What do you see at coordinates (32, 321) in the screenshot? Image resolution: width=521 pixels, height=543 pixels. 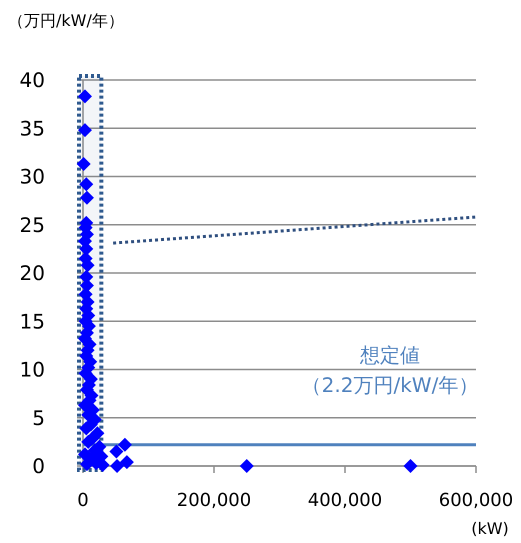 I see `y-tick-label: 15` at bounding box center [32, 321].